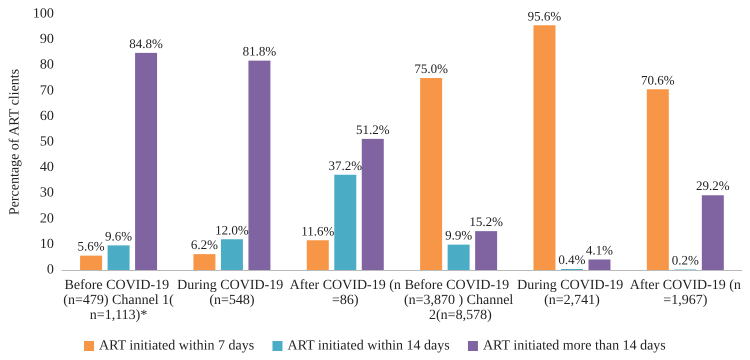 The width and height of the screenshot is (750, 360). Describe the element at coordinates (232, 230) in the screenshot. I see `data-label: 12.0%` at that location.